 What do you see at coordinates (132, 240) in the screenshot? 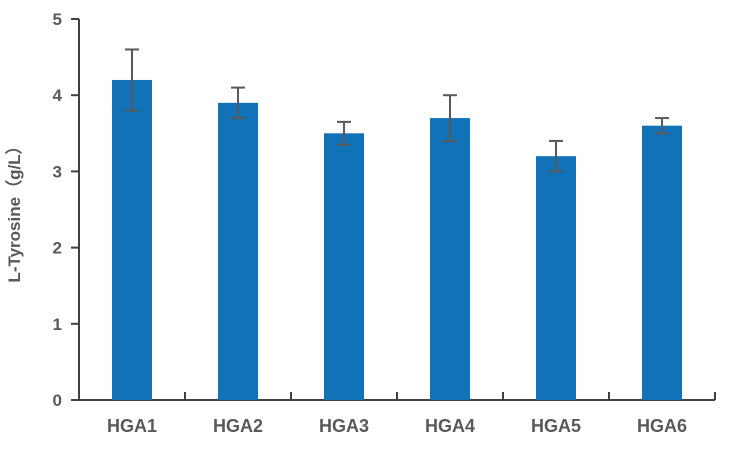
I see `bar-hga1` at bounding box center [132, 240].